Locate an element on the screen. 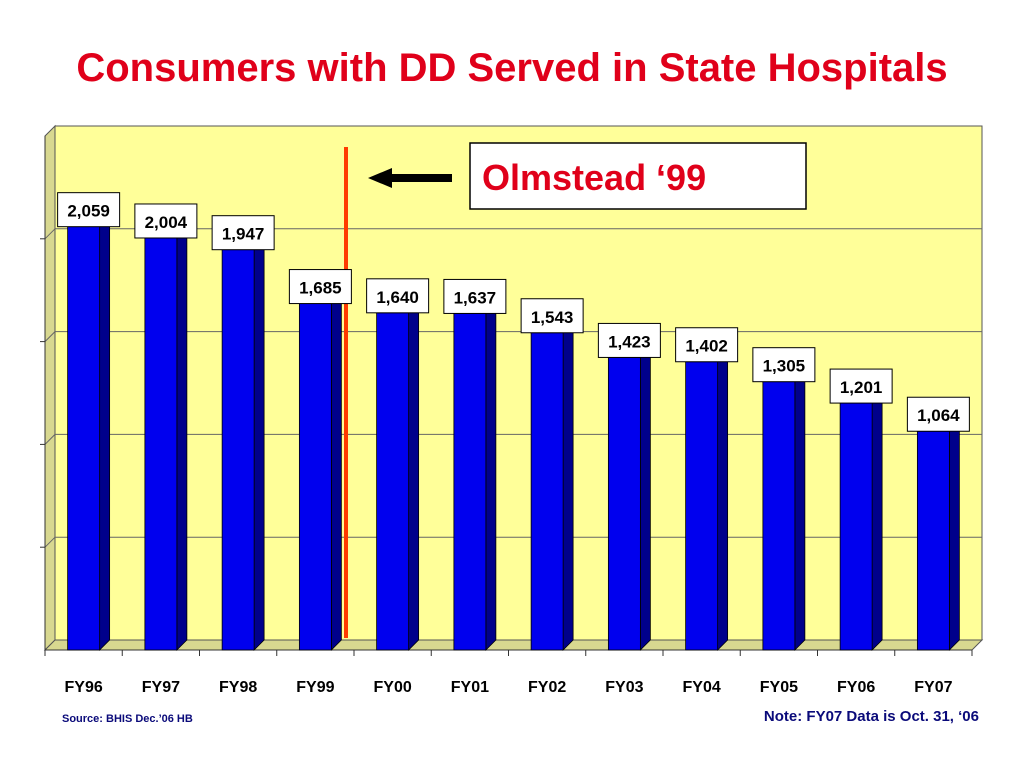  bar-side-fy00 is located at coordinates (414, 476).